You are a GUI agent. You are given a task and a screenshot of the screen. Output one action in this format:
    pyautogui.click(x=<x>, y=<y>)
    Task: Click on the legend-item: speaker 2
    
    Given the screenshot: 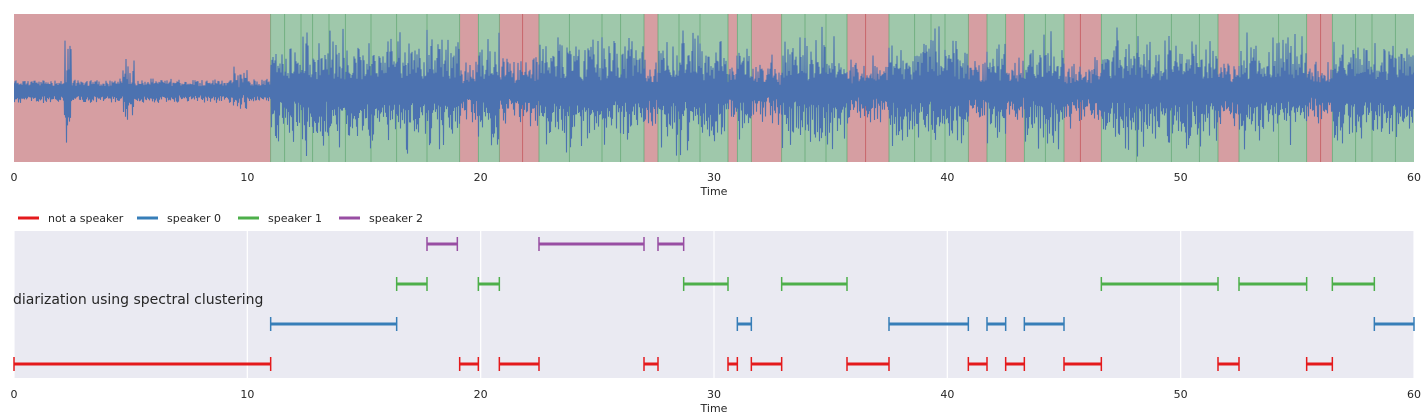 What is the action you would take?
    pyautogui.click(x=381, y=218)
    